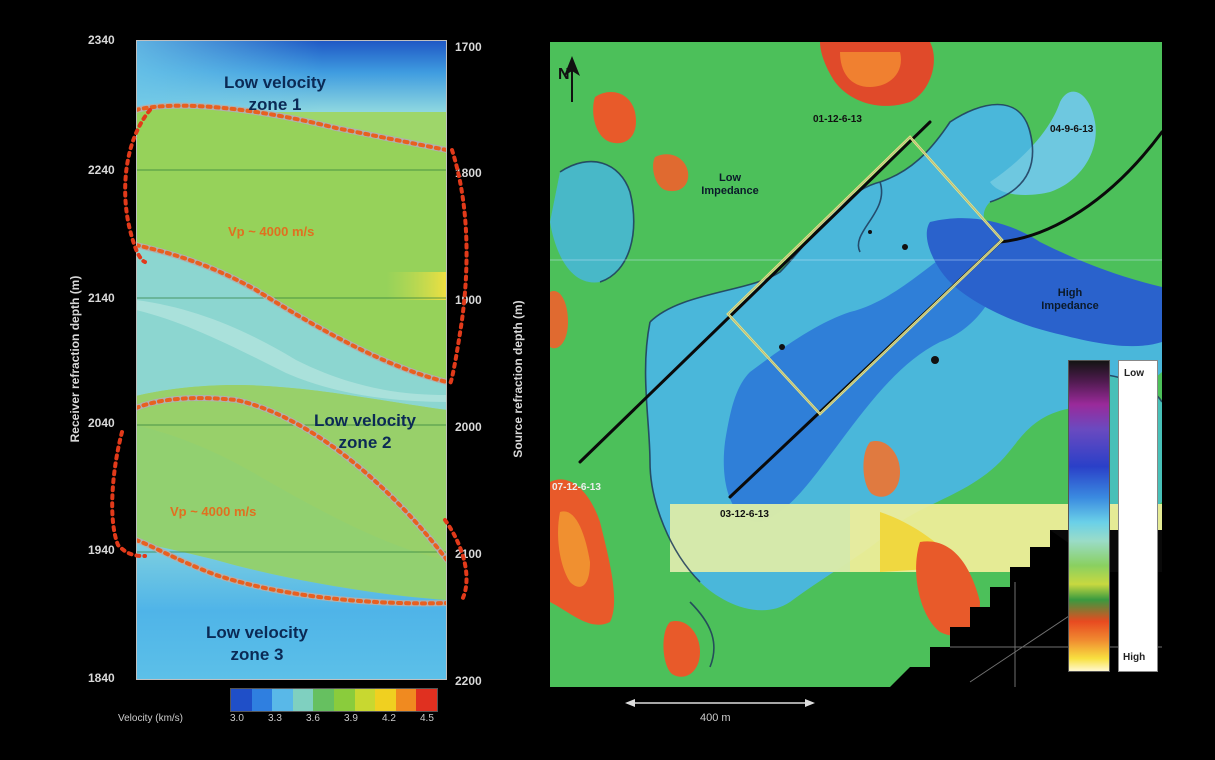 This screenshot has height=760, width=1215. I want to click on zone-1-line2: zone 1, so click(275, 104).